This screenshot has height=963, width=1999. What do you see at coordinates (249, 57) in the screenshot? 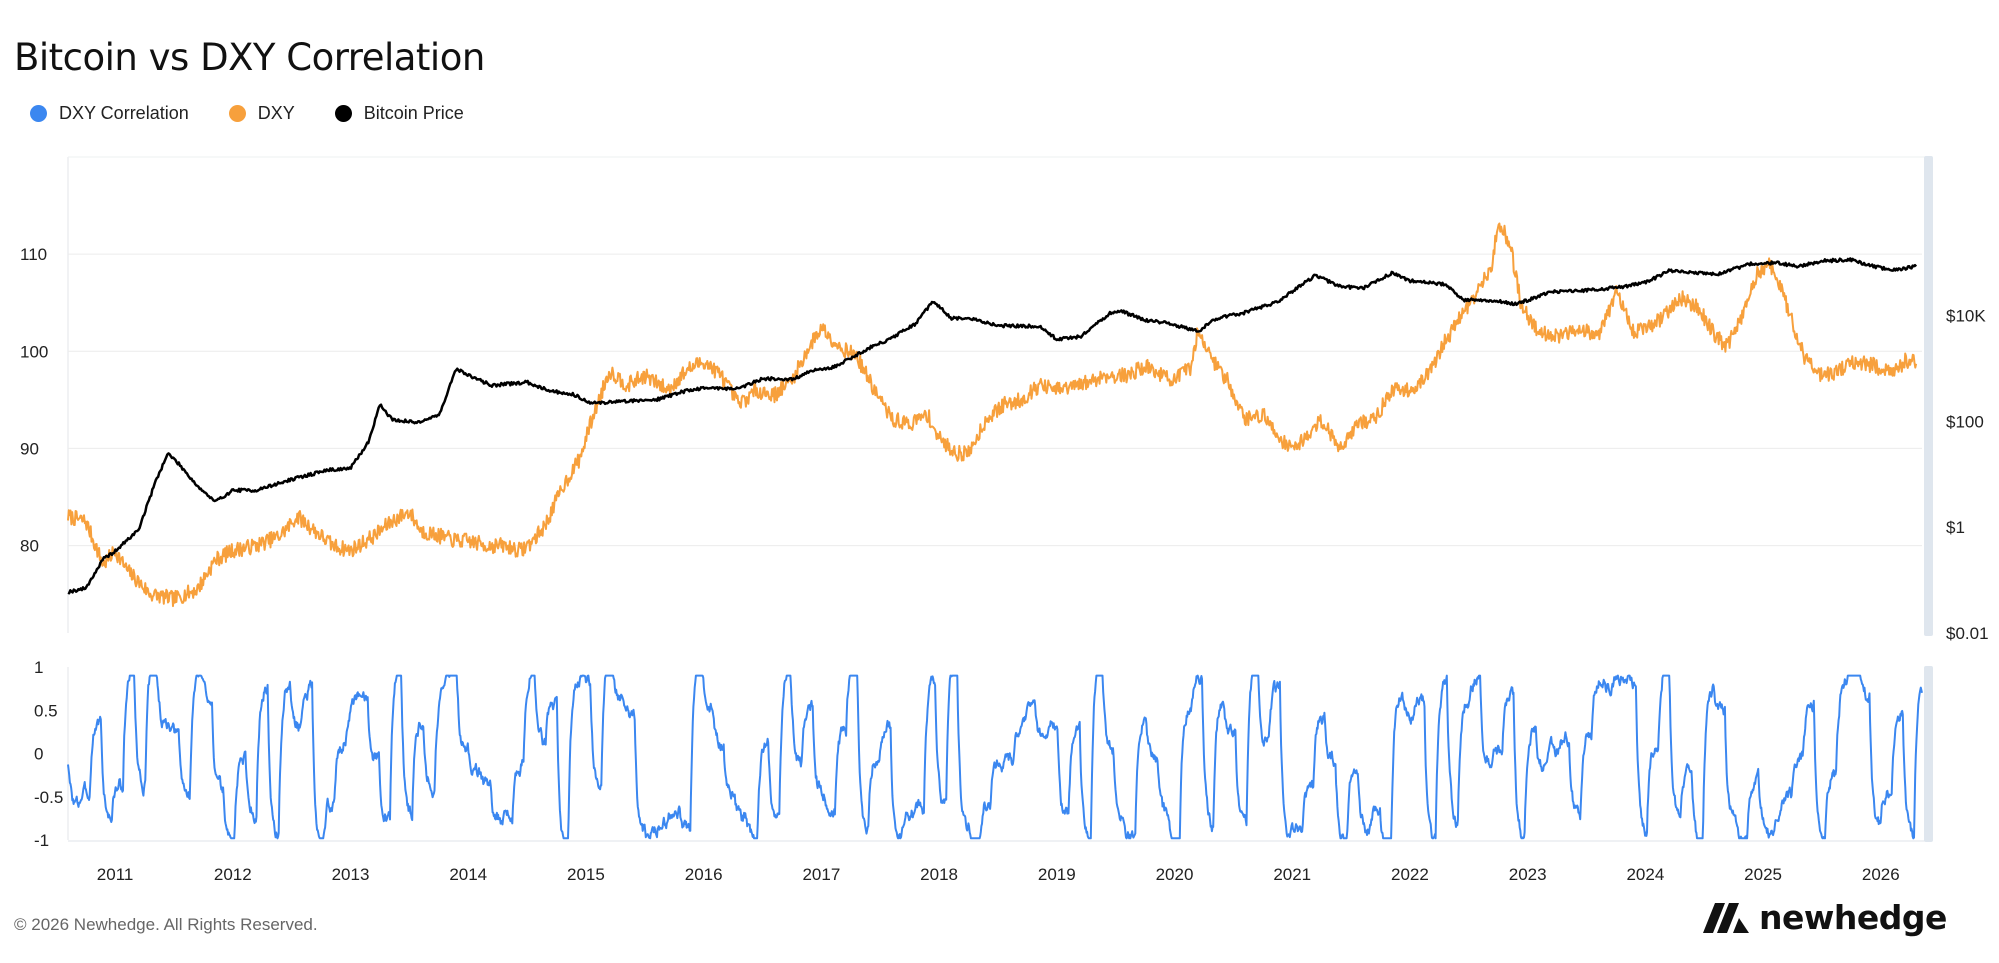
I see `chart-title: Bitcoin vs DXY Correlation` at bounding box center [249, 57].